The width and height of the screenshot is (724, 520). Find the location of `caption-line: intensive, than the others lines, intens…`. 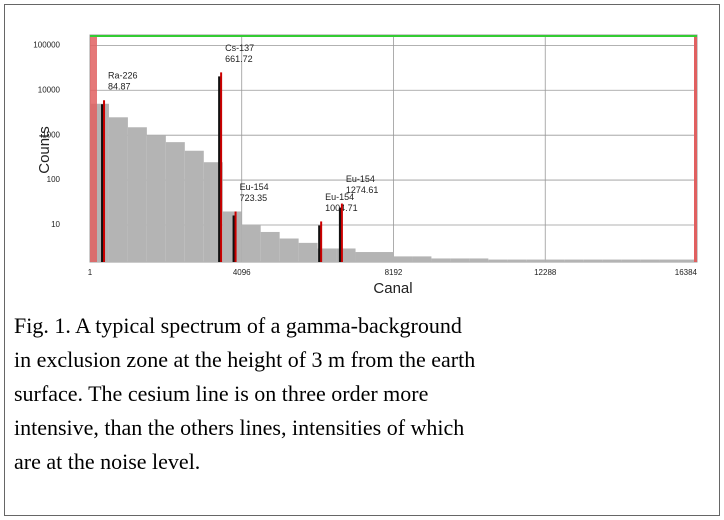

caption-line: intensive, than the others lines, intens… is located at coordinates (239, 427).